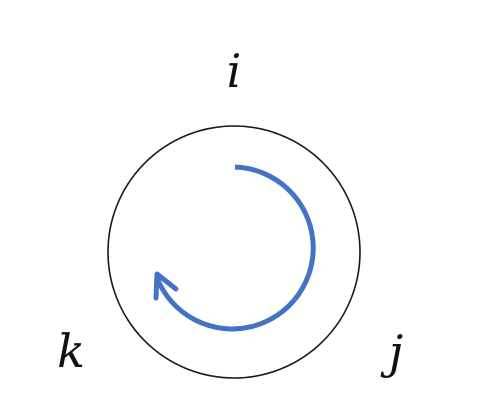  Describe the element at coordinates (71, 351) in the screenshot. I see `label-k: k` at that location.